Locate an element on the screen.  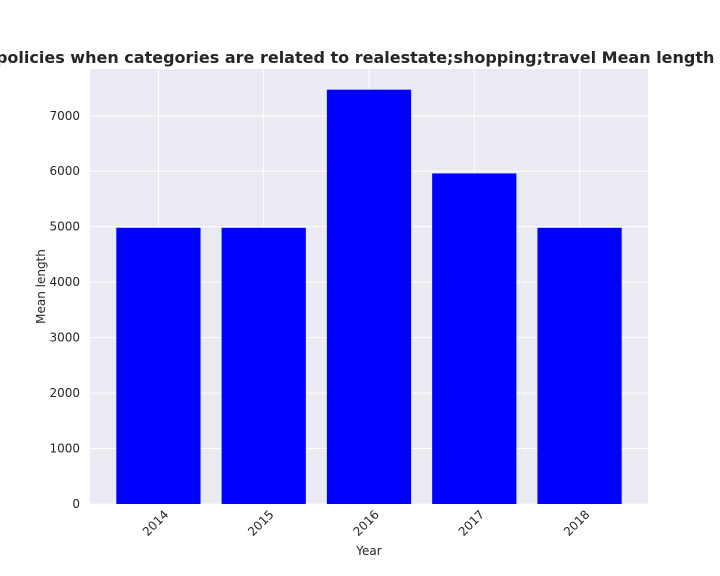
y-tick-label: 0 is located at coordinates (76, 504).